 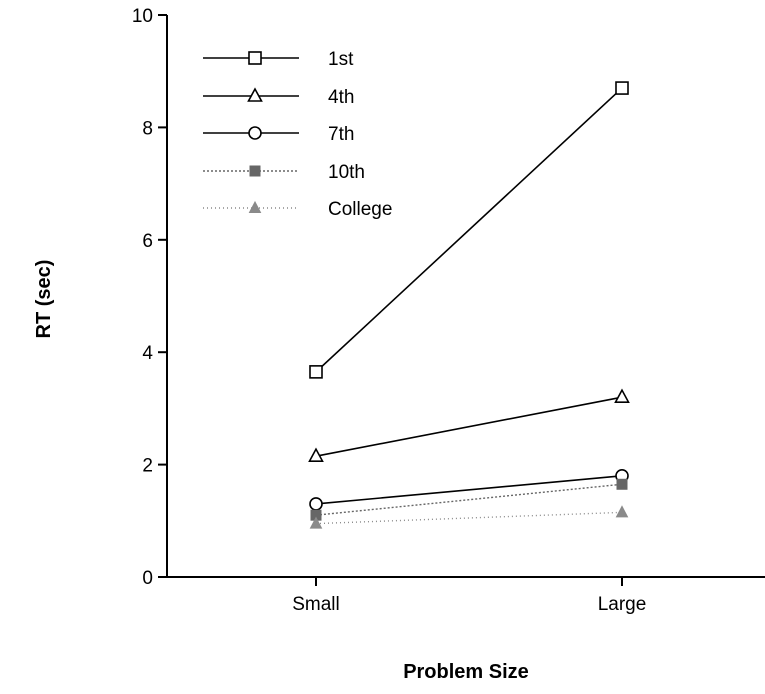 I want to click on y-tick-label: 4, so click(x=147, y=353).